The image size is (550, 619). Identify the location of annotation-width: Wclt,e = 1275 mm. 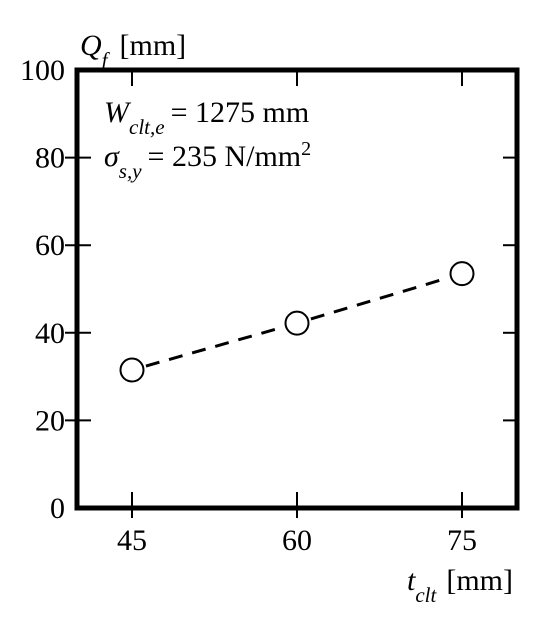
(206, 117).